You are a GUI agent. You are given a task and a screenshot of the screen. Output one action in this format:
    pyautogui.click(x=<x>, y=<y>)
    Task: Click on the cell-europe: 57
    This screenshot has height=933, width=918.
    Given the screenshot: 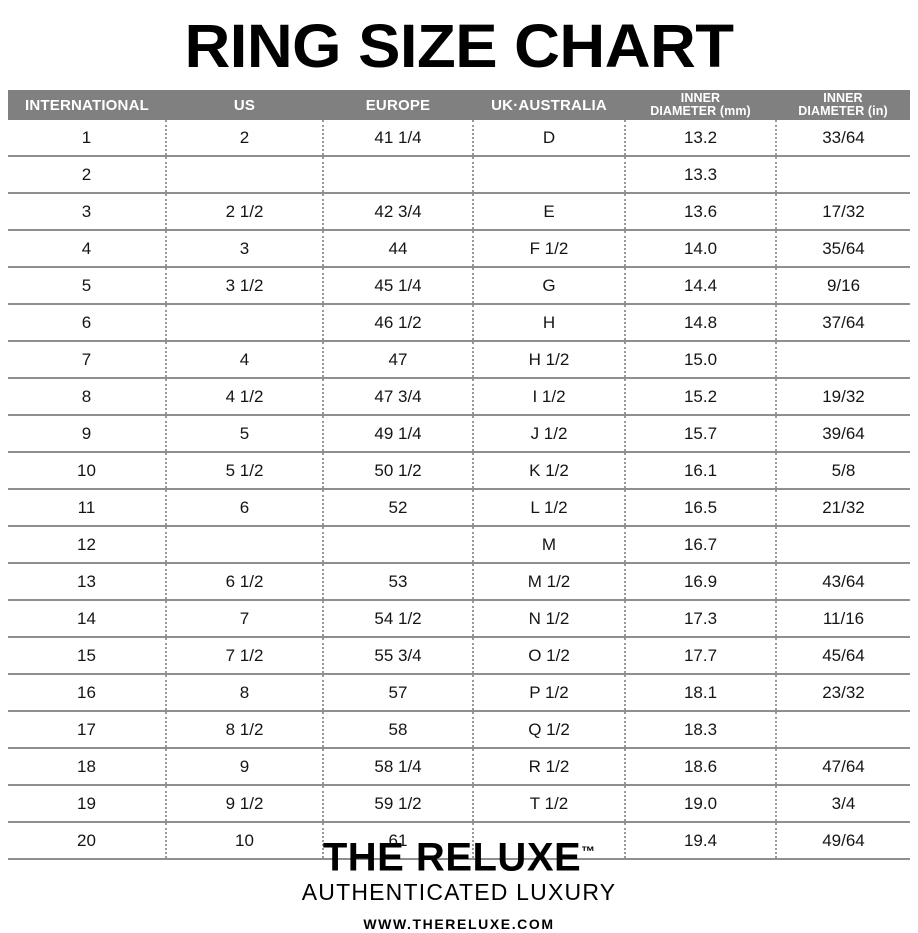 What is the action you would take?
    pyautogui.click(x=398, y=692)
    